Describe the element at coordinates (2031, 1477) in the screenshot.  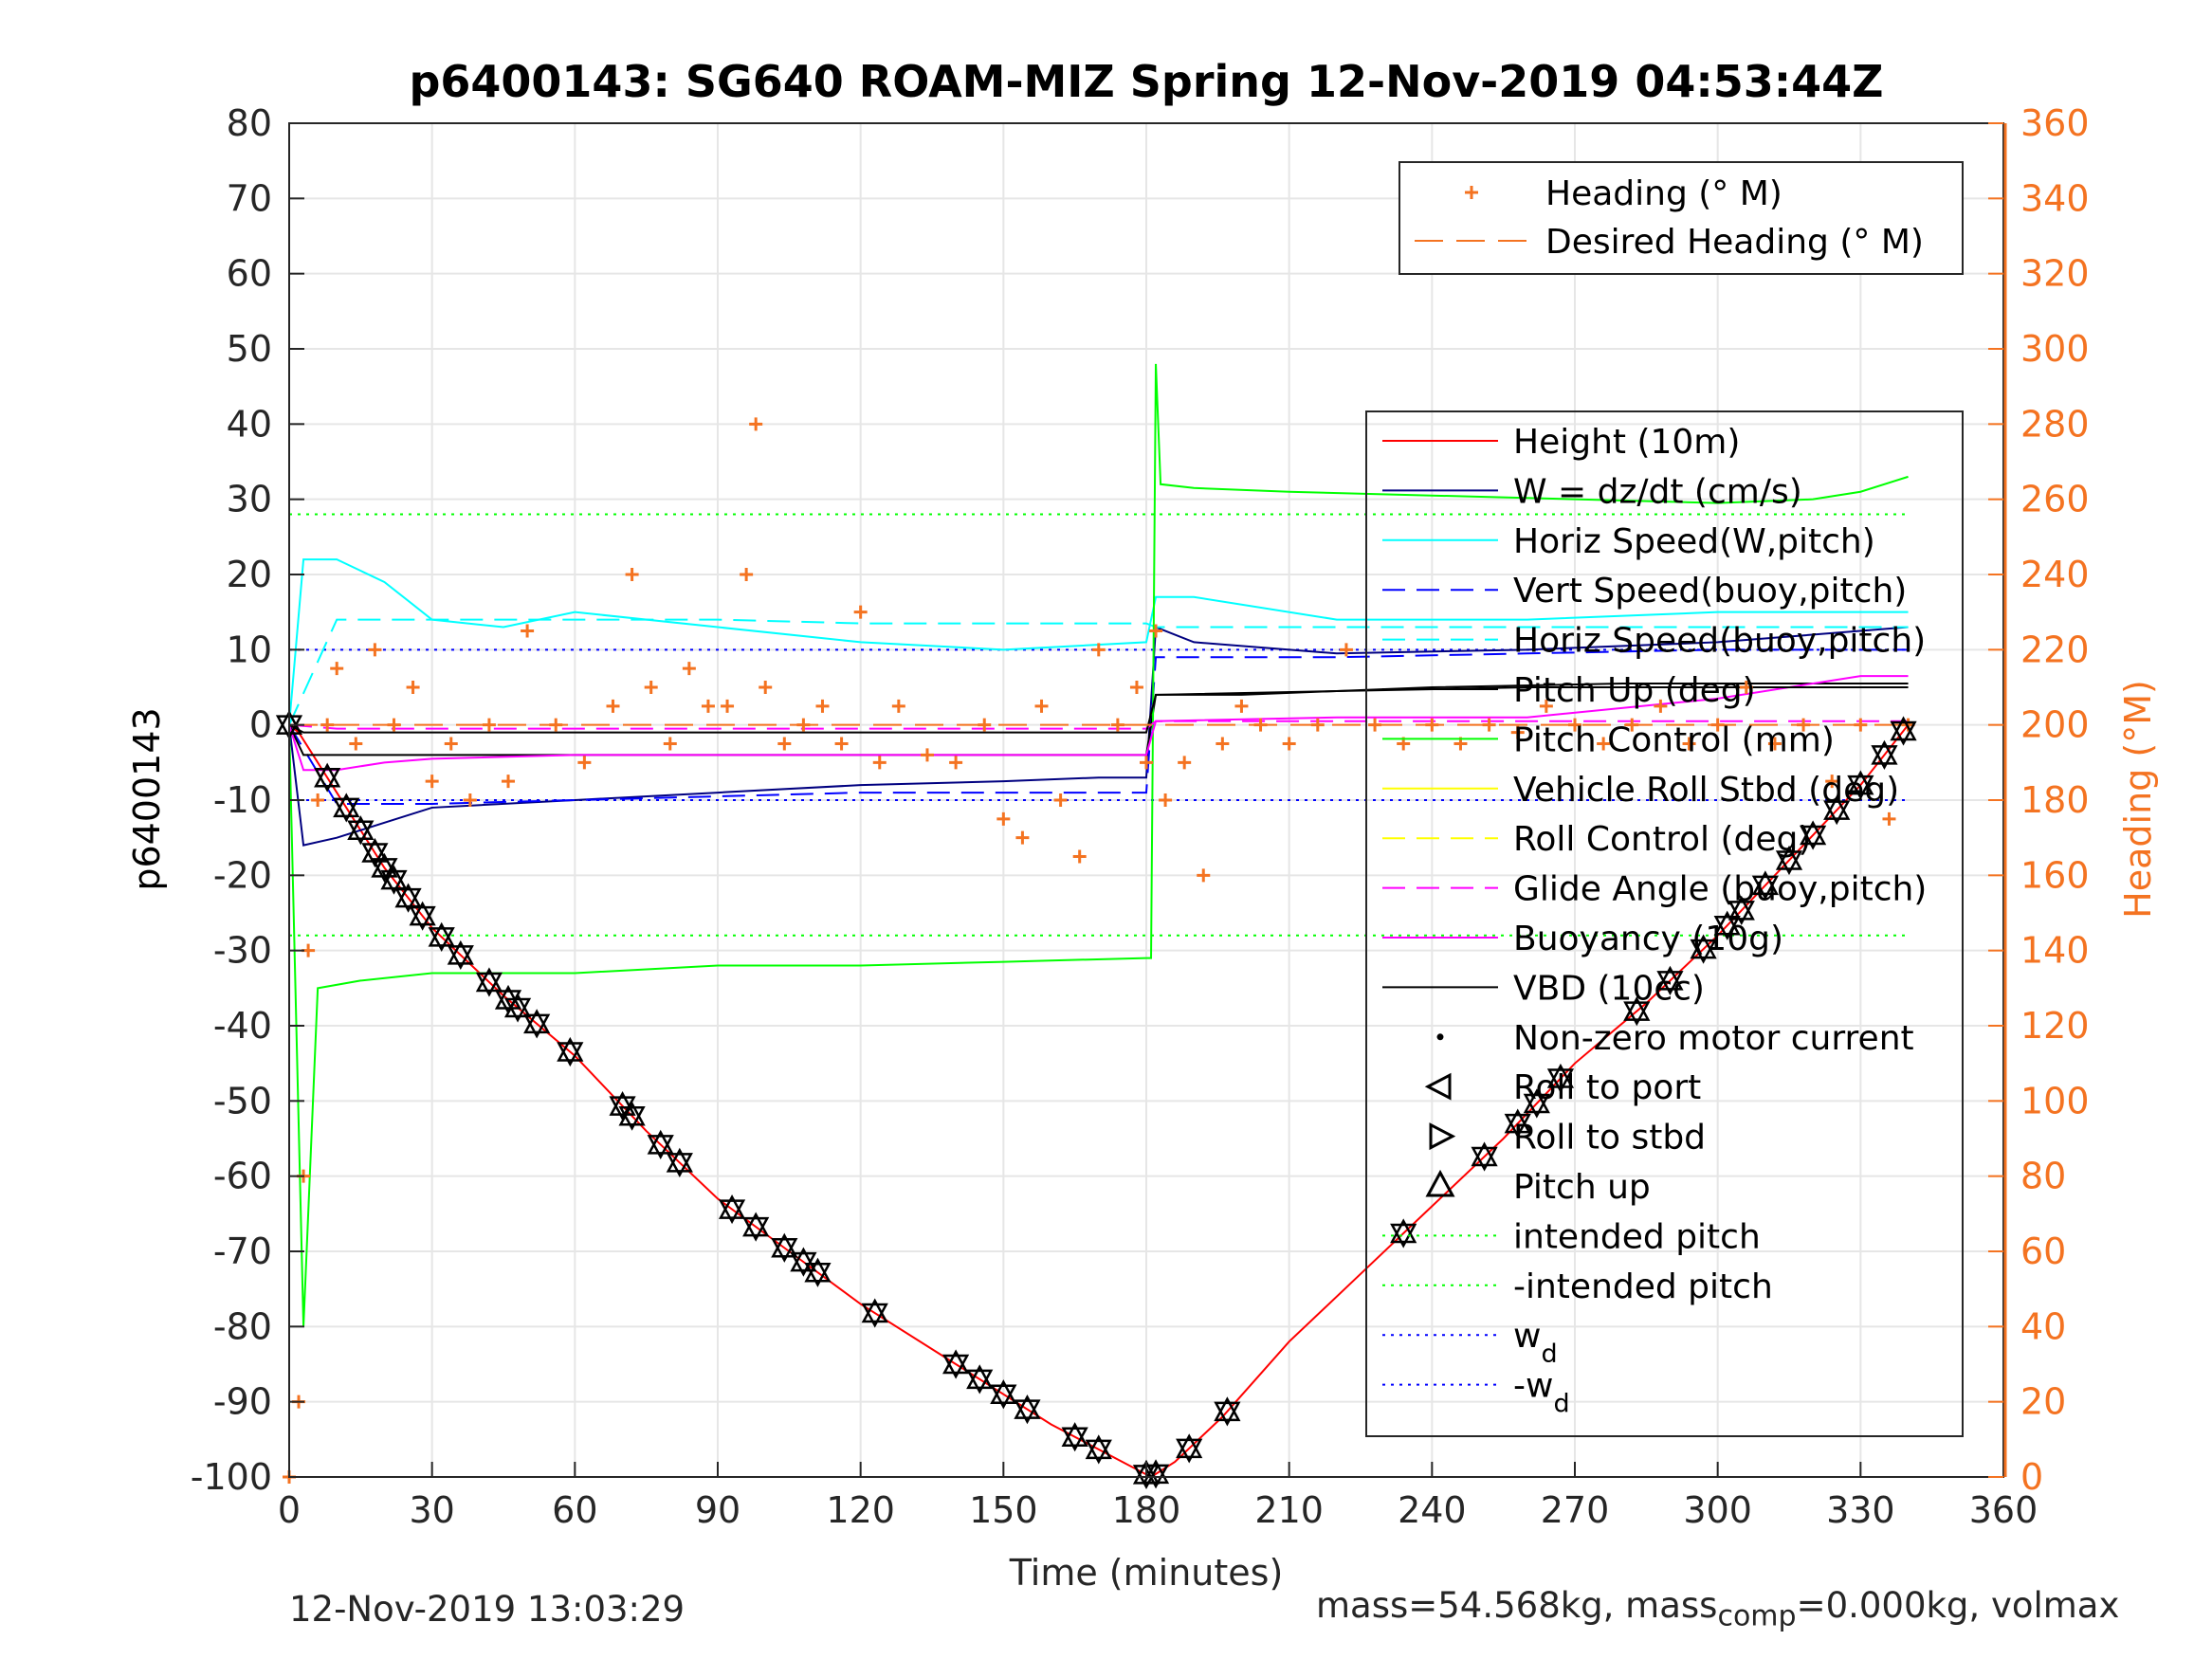
I see `y2-tick-label: 0` at that location.